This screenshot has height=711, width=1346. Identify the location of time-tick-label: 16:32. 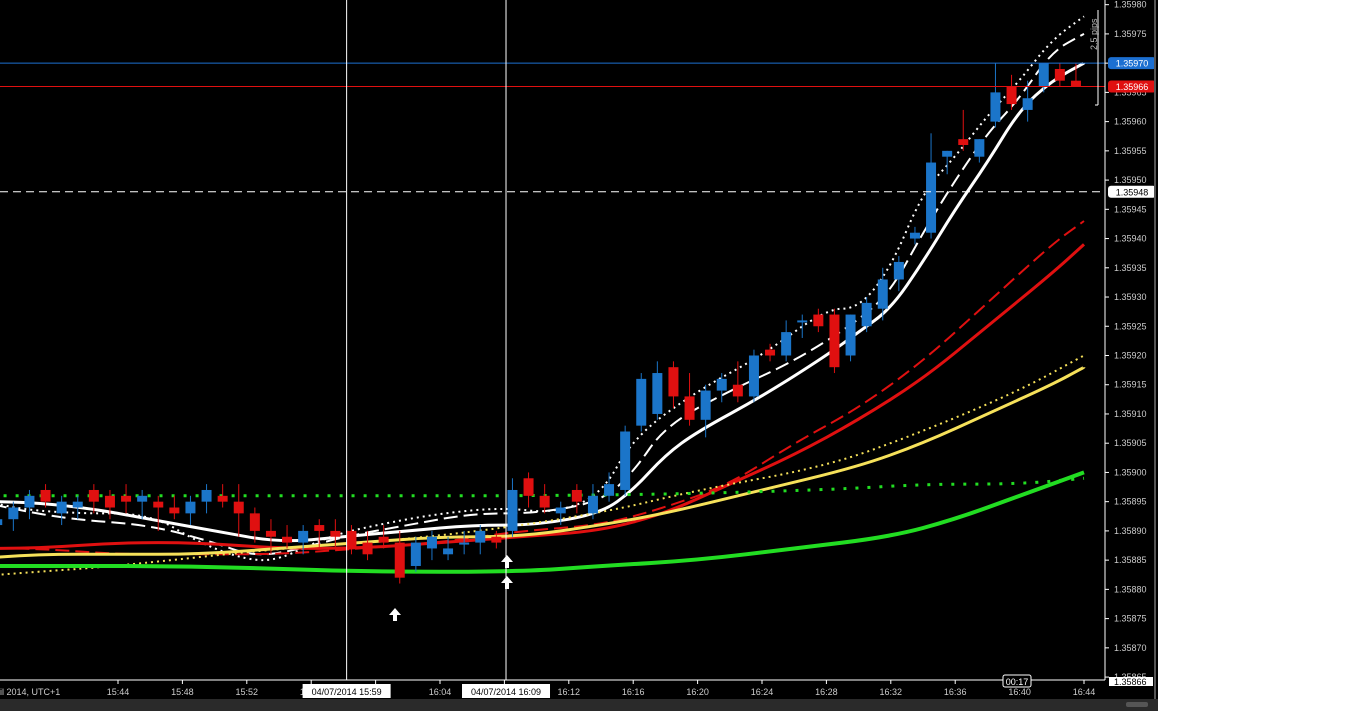
(891, 692).